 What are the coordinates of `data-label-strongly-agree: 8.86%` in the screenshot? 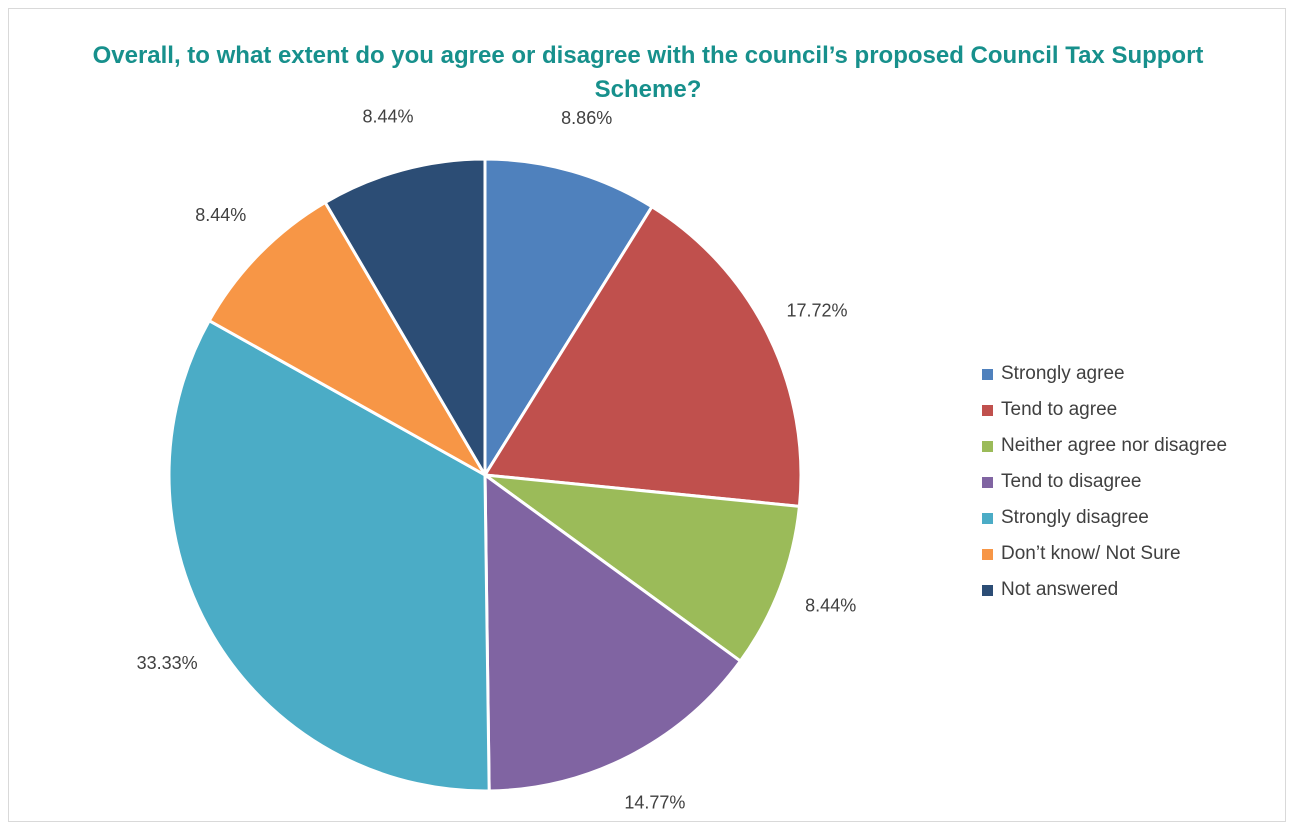 It's located at (586, 118).